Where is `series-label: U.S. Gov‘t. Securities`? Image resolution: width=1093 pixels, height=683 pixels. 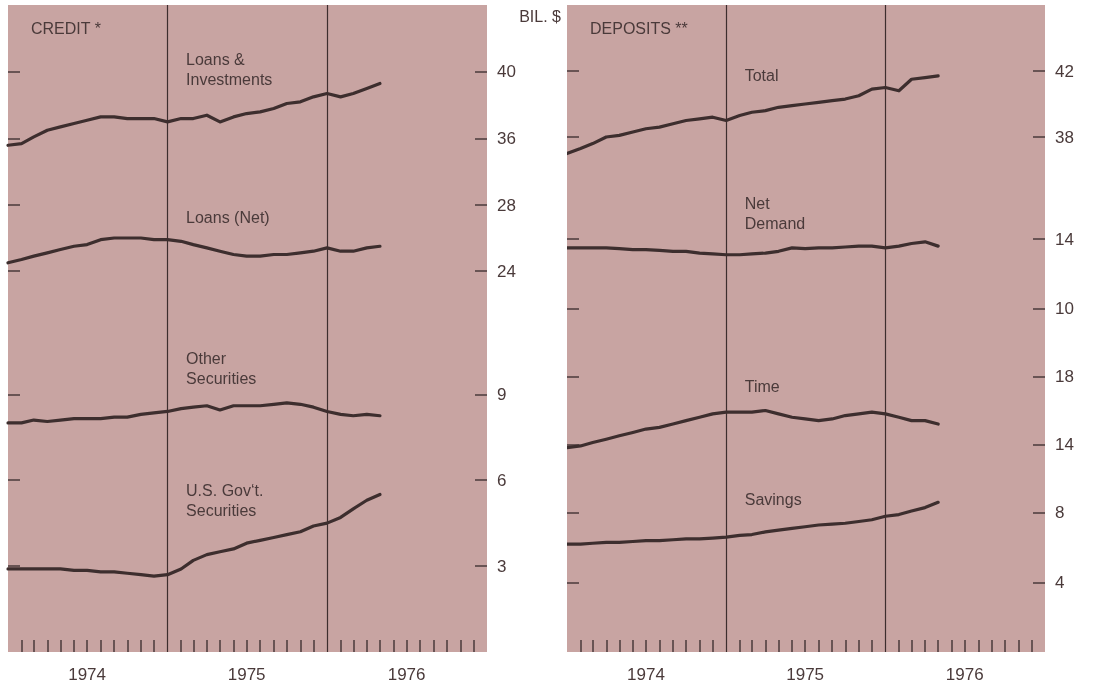
series-label: U.S. Gov‘t. Securities is located at coordinates (227, 501).